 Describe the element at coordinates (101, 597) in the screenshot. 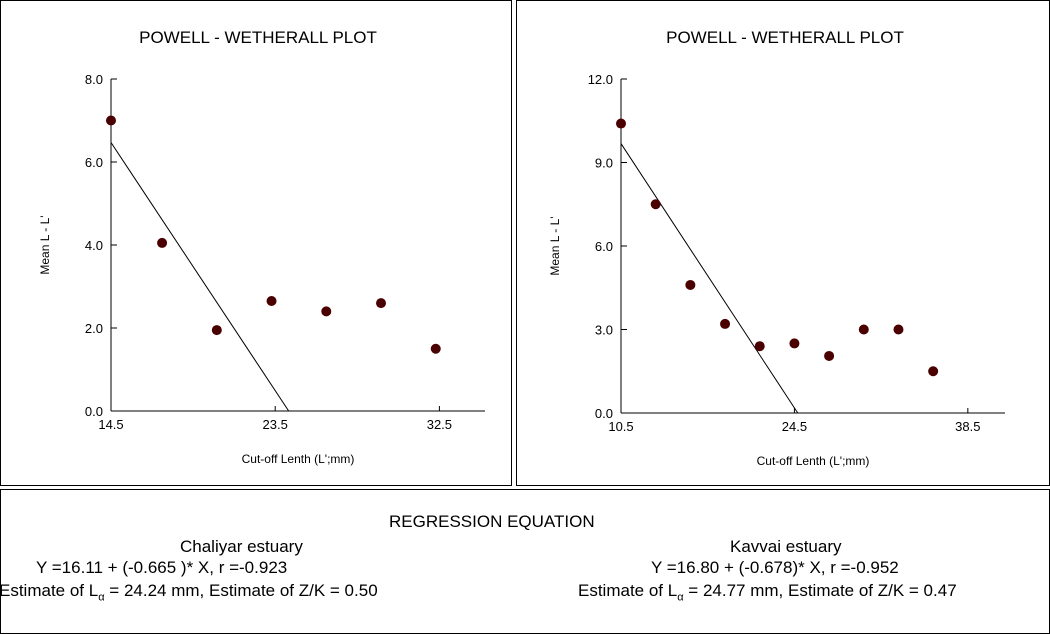

I see `chaliyar-estimate-subscript: α` at that location.